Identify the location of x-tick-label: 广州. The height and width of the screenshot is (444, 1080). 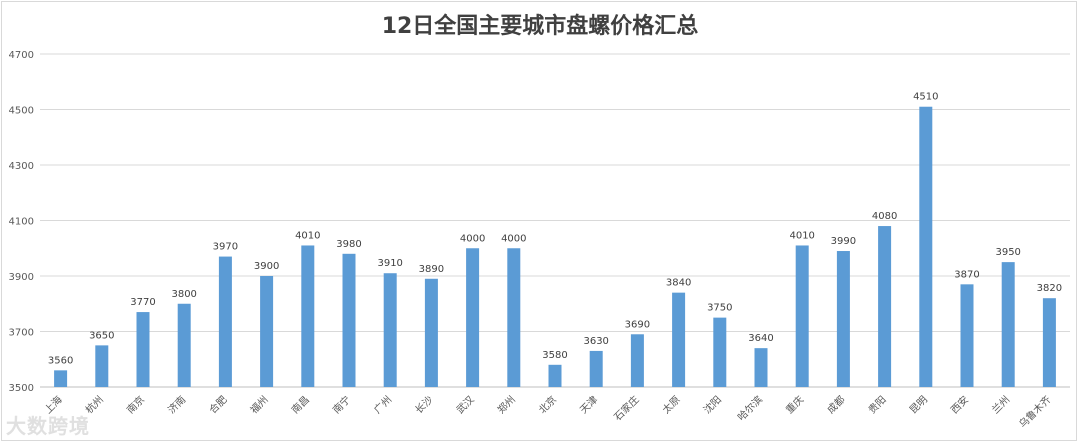
(383, 405).